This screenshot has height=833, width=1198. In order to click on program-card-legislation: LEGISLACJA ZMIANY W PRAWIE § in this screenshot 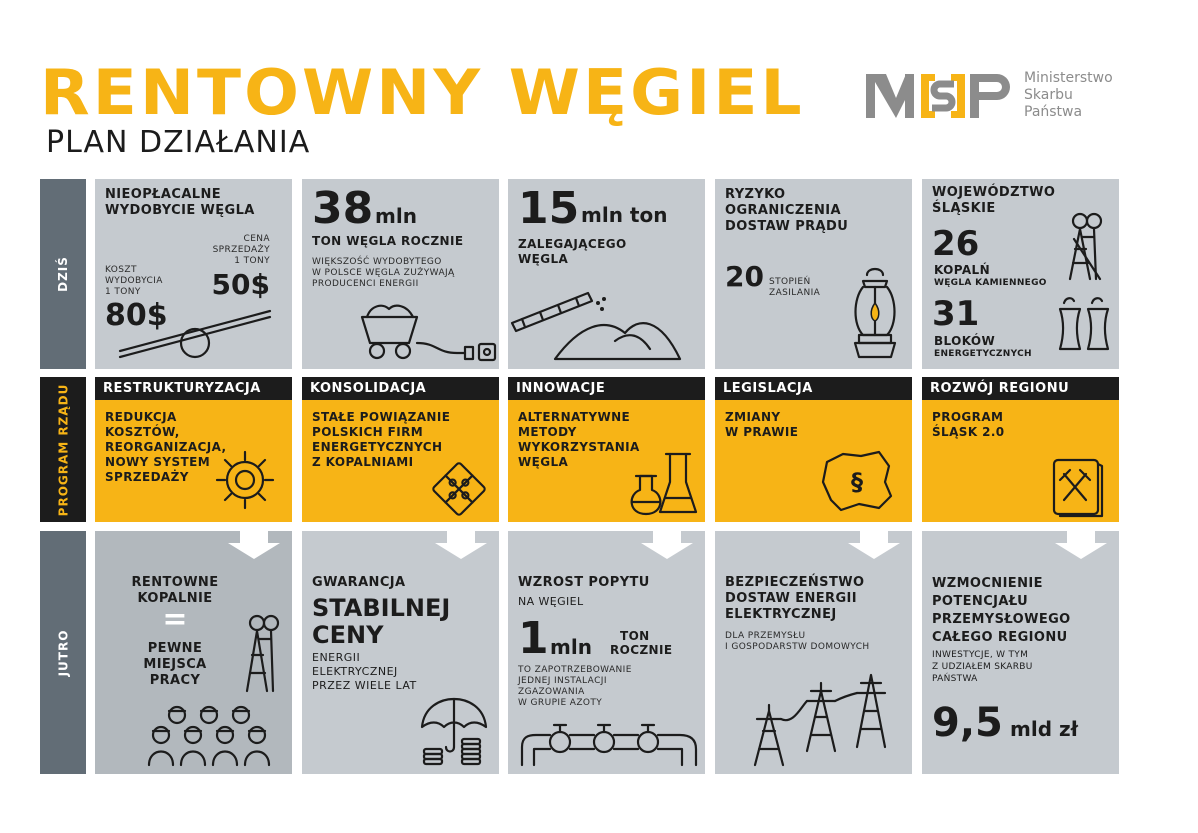, I will do `click(813, 449)`.